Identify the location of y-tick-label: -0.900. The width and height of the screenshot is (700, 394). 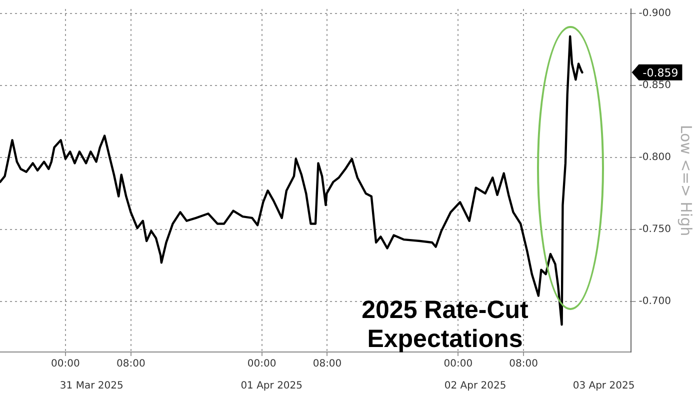
(655, 13).